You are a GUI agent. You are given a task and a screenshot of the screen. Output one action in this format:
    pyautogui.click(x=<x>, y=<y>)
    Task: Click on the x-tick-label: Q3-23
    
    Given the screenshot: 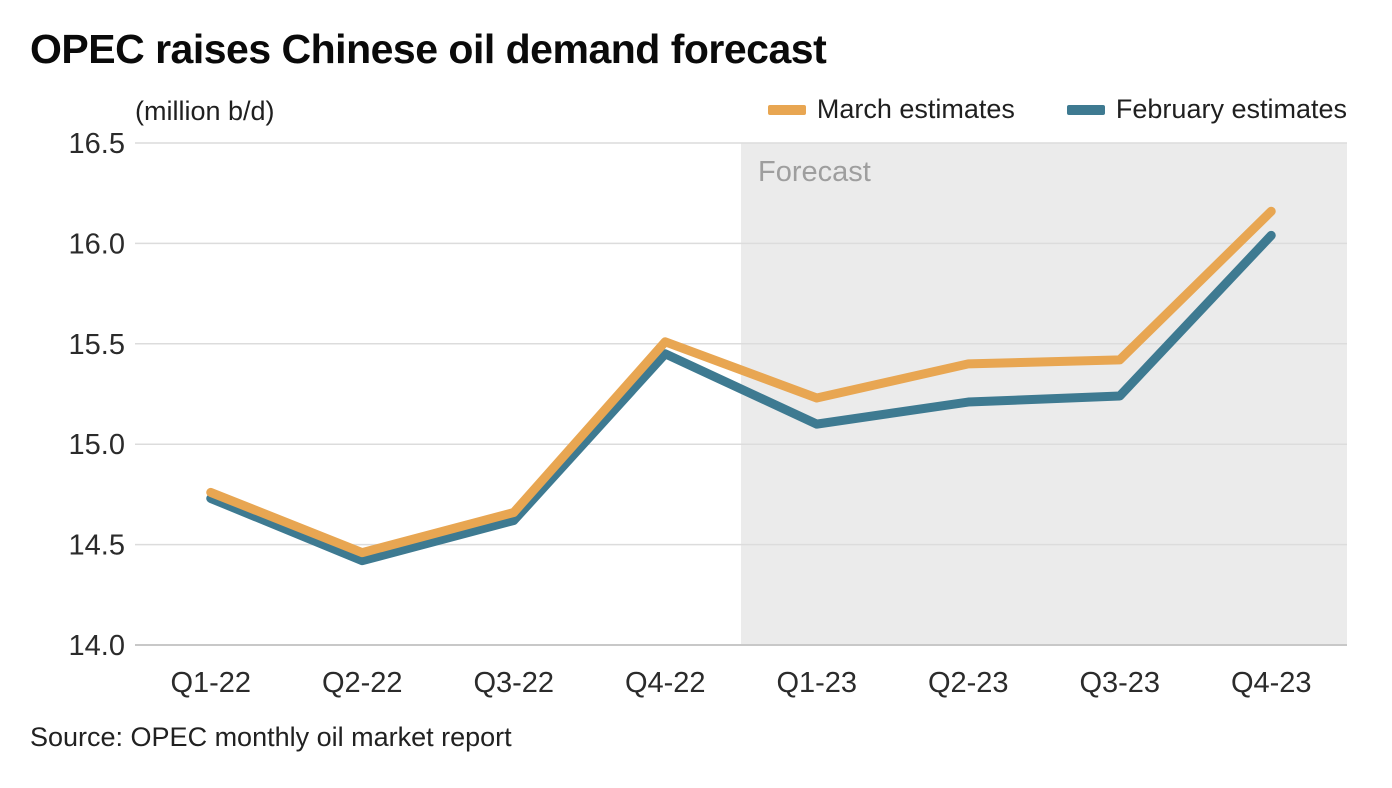 What is the action you would take?
    pyautogui.click(x=1119, y=683)
    